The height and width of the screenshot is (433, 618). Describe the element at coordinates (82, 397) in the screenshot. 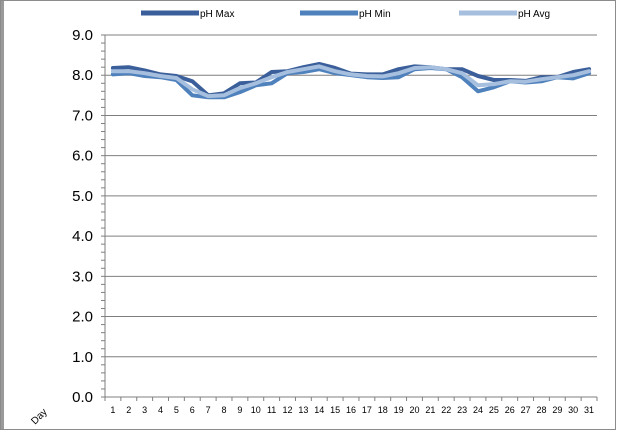

I see `y-tick-label: 0.0` at that location.